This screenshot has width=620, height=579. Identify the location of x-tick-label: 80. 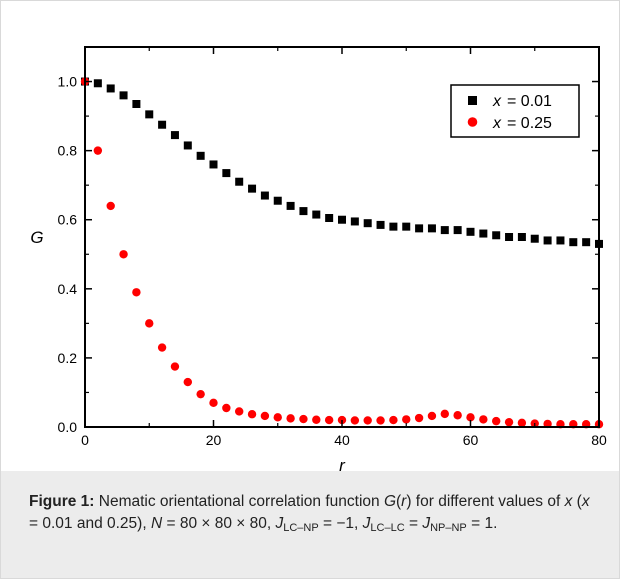
(599, 440).